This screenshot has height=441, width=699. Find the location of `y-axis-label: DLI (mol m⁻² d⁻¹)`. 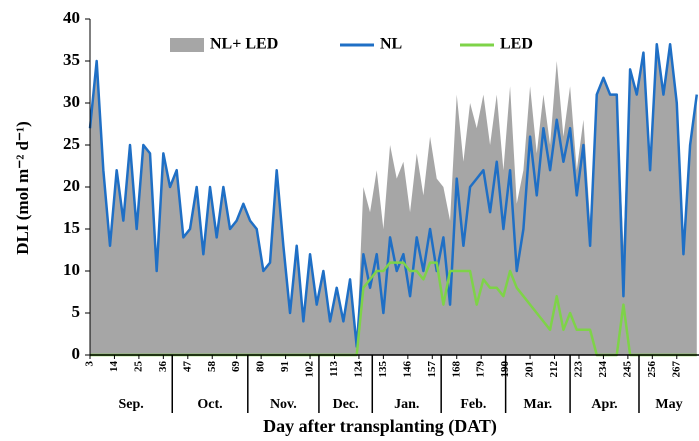

y-axis-label: DLI (mol m⁻² d⁻¹) is located at coordinates (22, 187).